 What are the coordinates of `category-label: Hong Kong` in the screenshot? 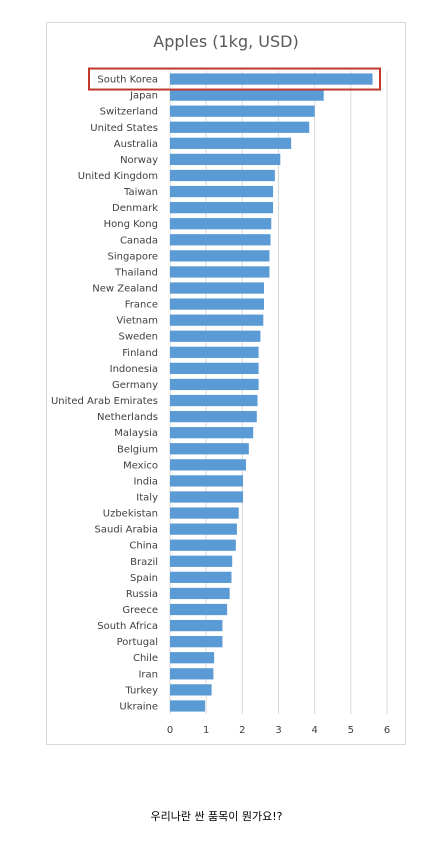 It's located at (131, 224).